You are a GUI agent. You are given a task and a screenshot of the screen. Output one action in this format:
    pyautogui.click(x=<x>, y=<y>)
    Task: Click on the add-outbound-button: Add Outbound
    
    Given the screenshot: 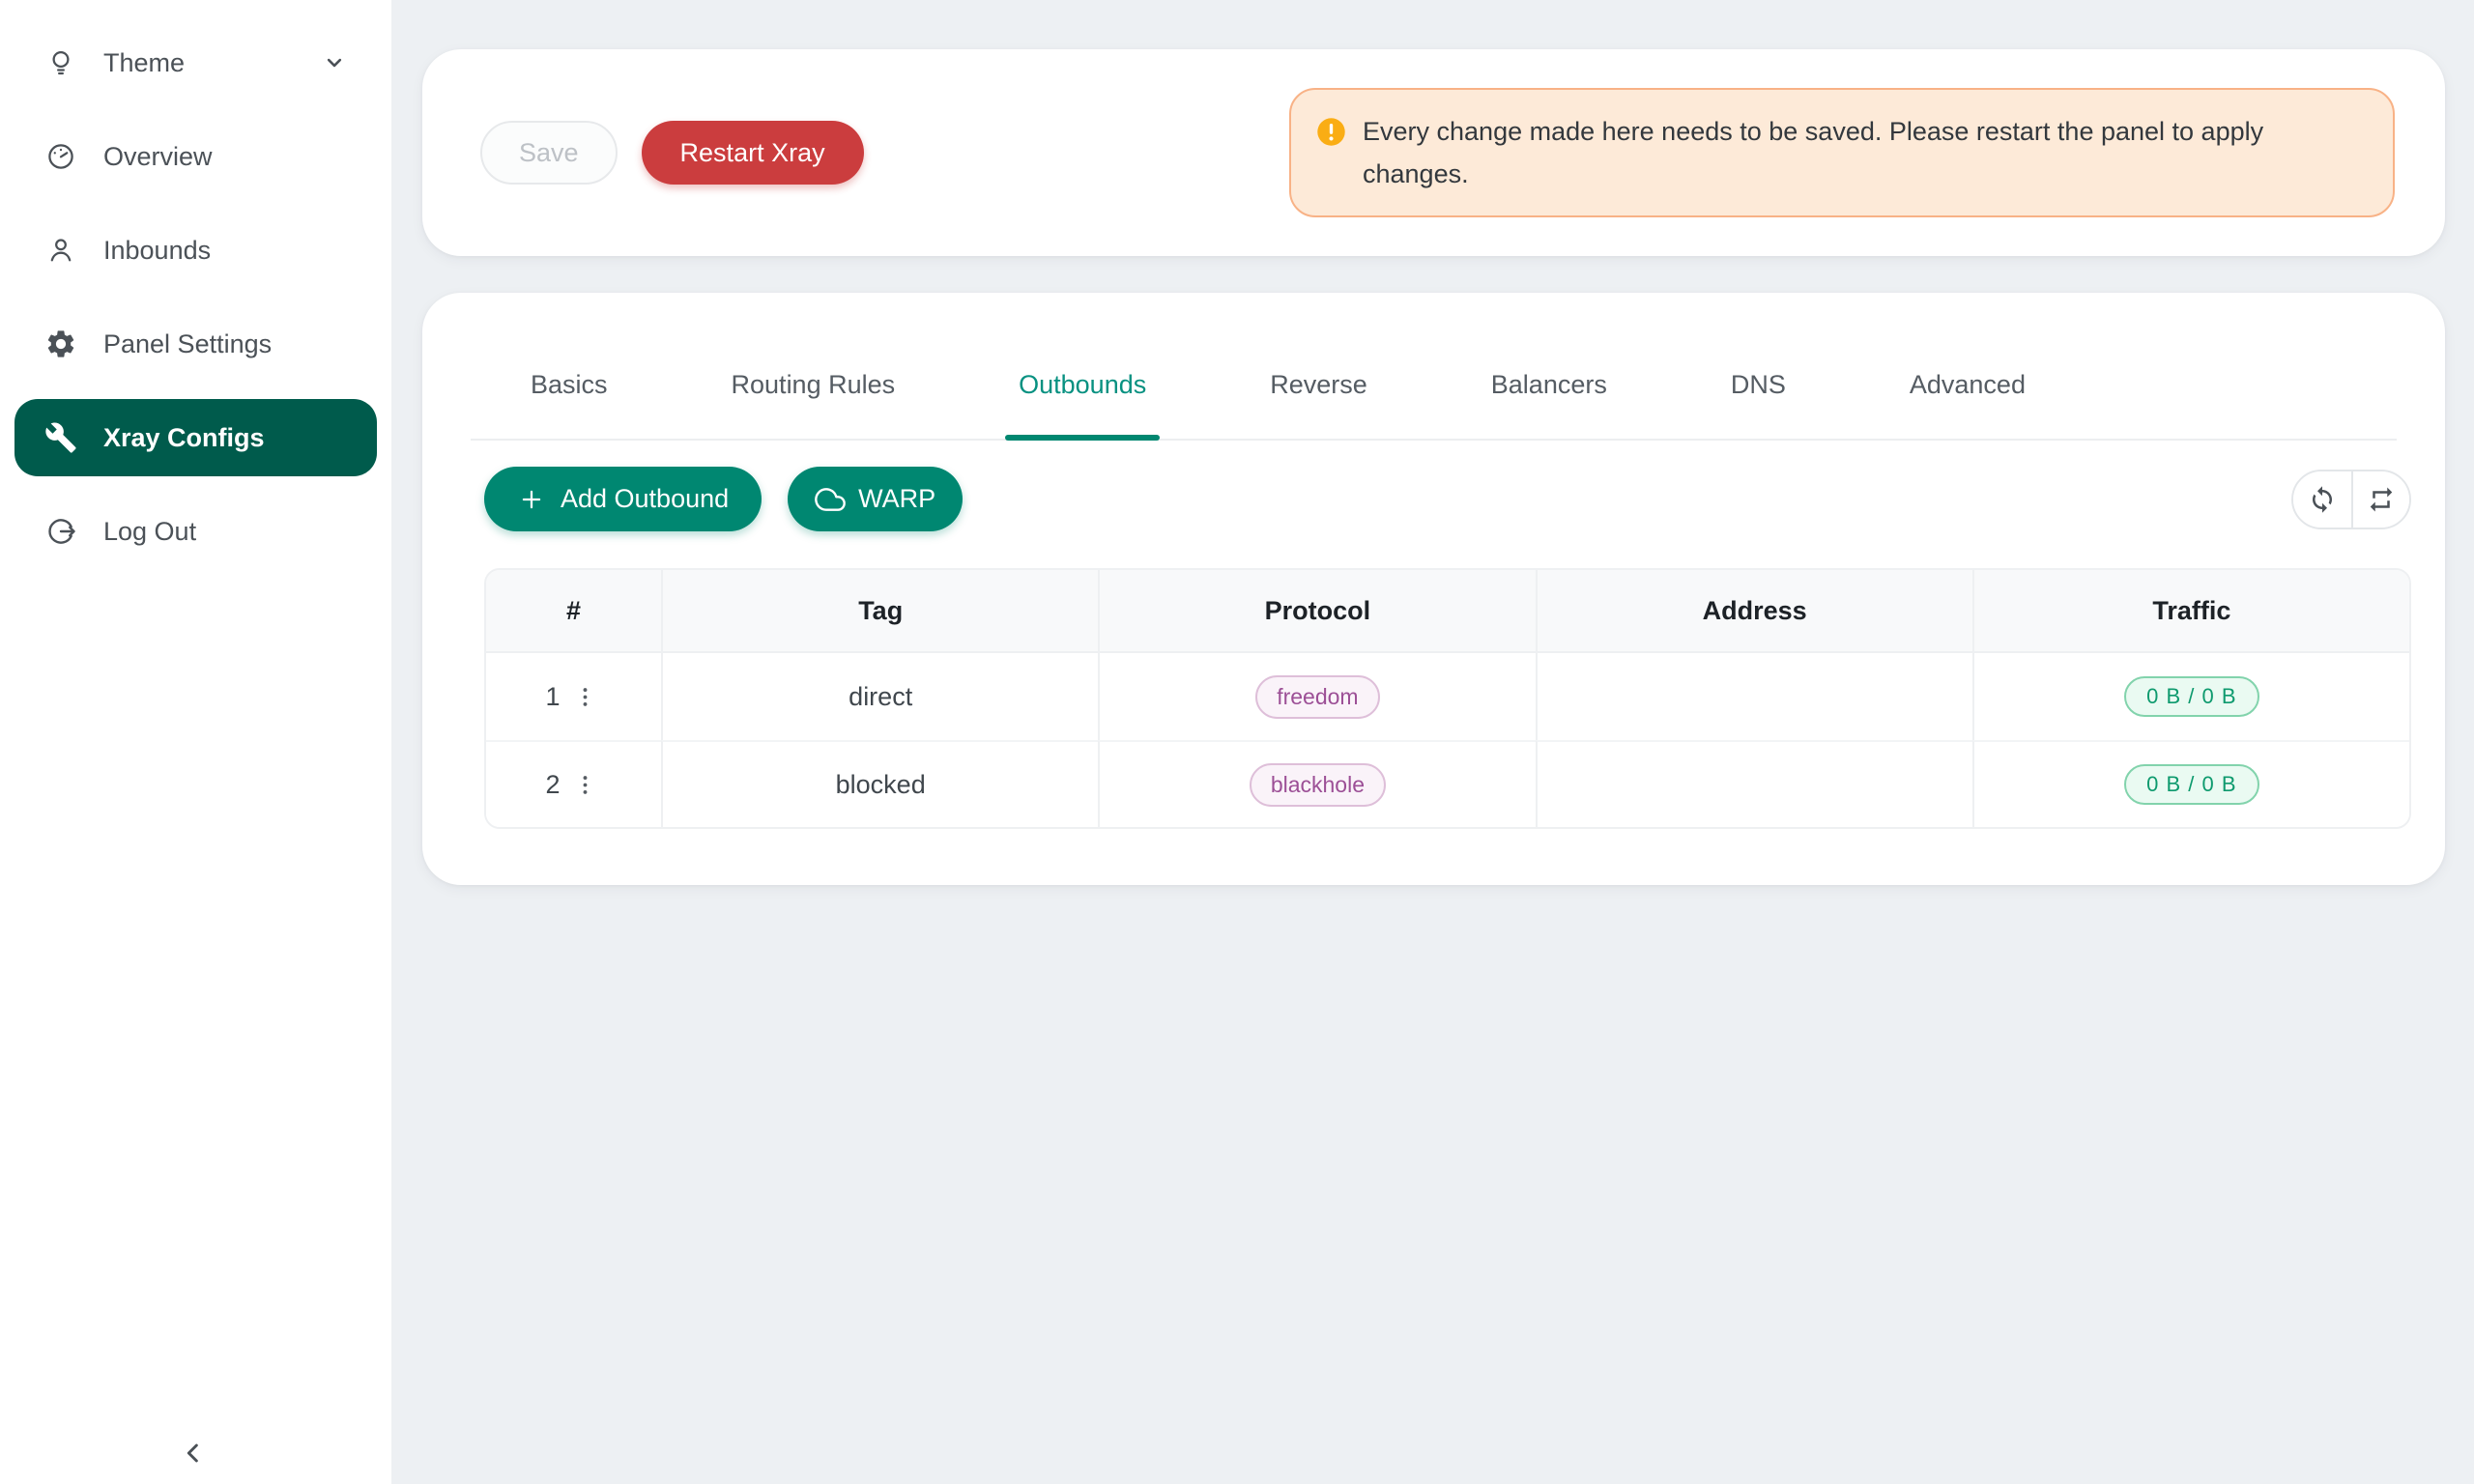 What is the action you would take?
    pyautogui.click(x=623, y=499)
    